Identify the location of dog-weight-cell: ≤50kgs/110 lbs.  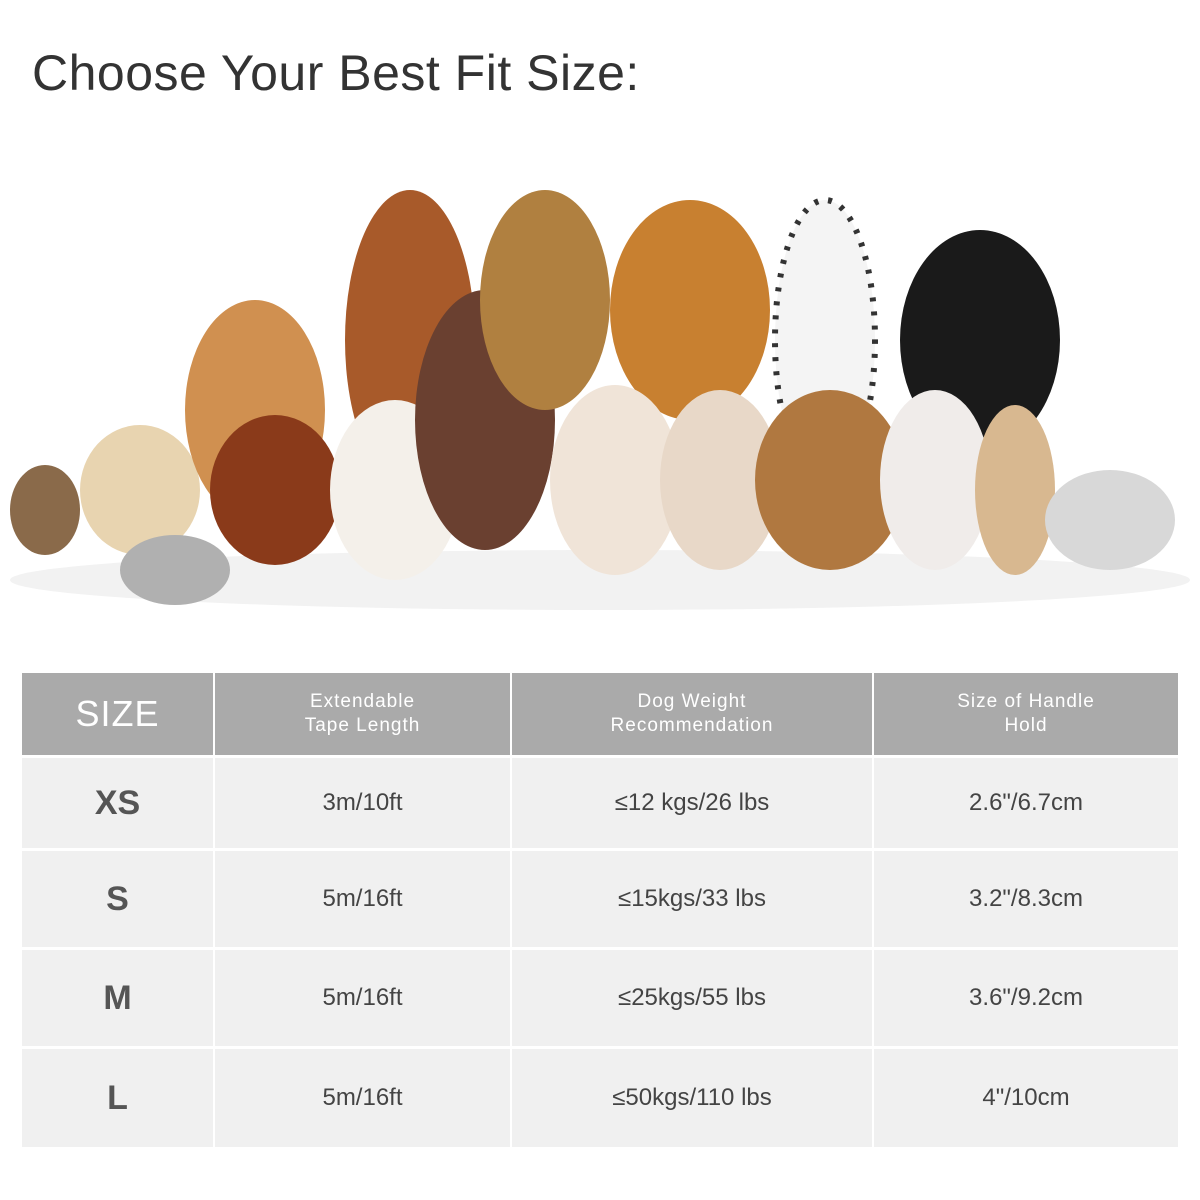
(692, 1098).